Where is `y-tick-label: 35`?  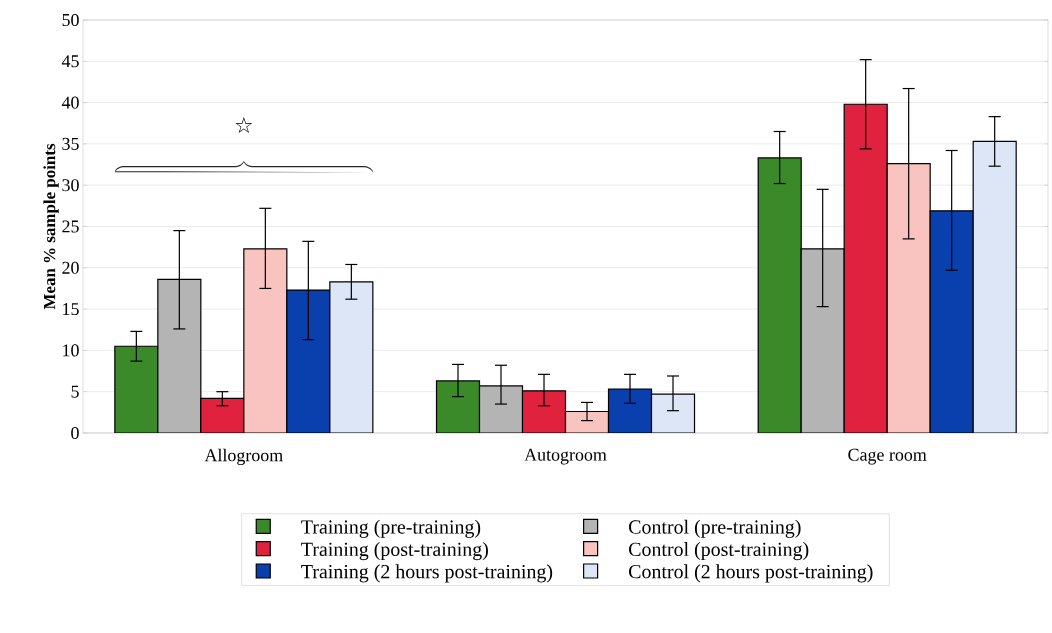 y-tick-label: 35 is located at coordinates (70, 143).